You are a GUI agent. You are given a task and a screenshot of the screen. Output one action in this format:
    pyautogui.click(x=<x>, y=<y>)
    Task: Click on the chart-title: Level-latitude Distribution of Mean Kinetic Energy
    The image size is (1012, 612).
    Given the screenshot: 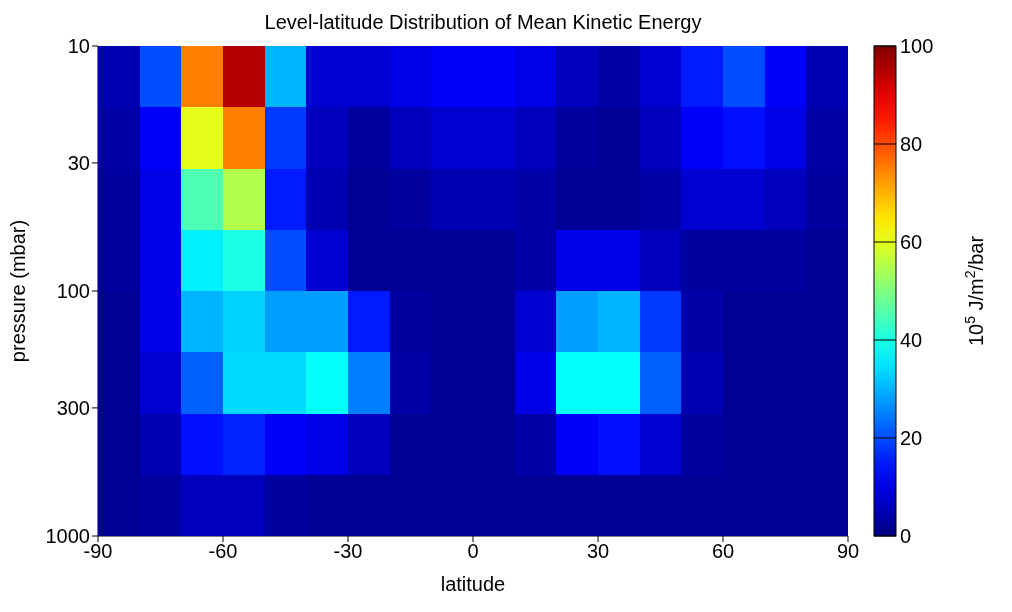 What is the action you would take?
    pyautogui.click(x=483, y=22)
    